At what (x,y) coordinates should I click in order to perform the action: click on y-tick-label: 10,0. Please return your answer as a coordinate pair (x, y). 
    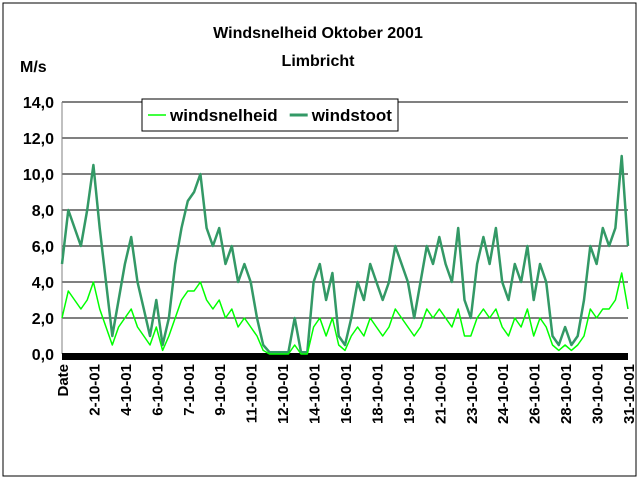
    Looking at the image, I should click on (38, 175).